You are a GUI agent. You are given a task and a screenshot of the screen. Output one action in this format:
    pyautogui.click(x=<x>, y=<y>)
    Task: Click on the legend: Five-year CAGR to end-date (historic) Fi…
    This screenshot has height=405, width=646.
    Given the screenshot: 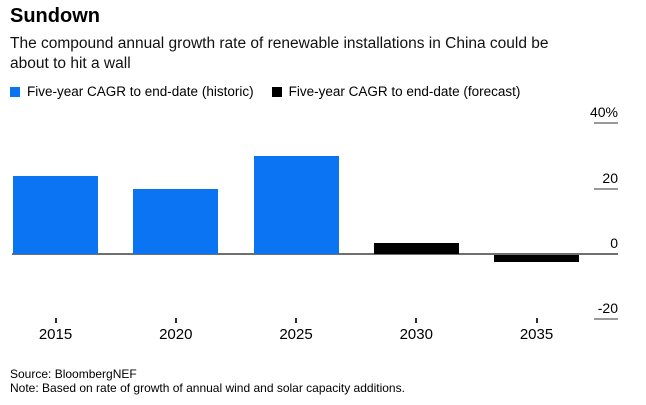 What is the action you would take?
    pyautogui.click(x=265, y=91)
    